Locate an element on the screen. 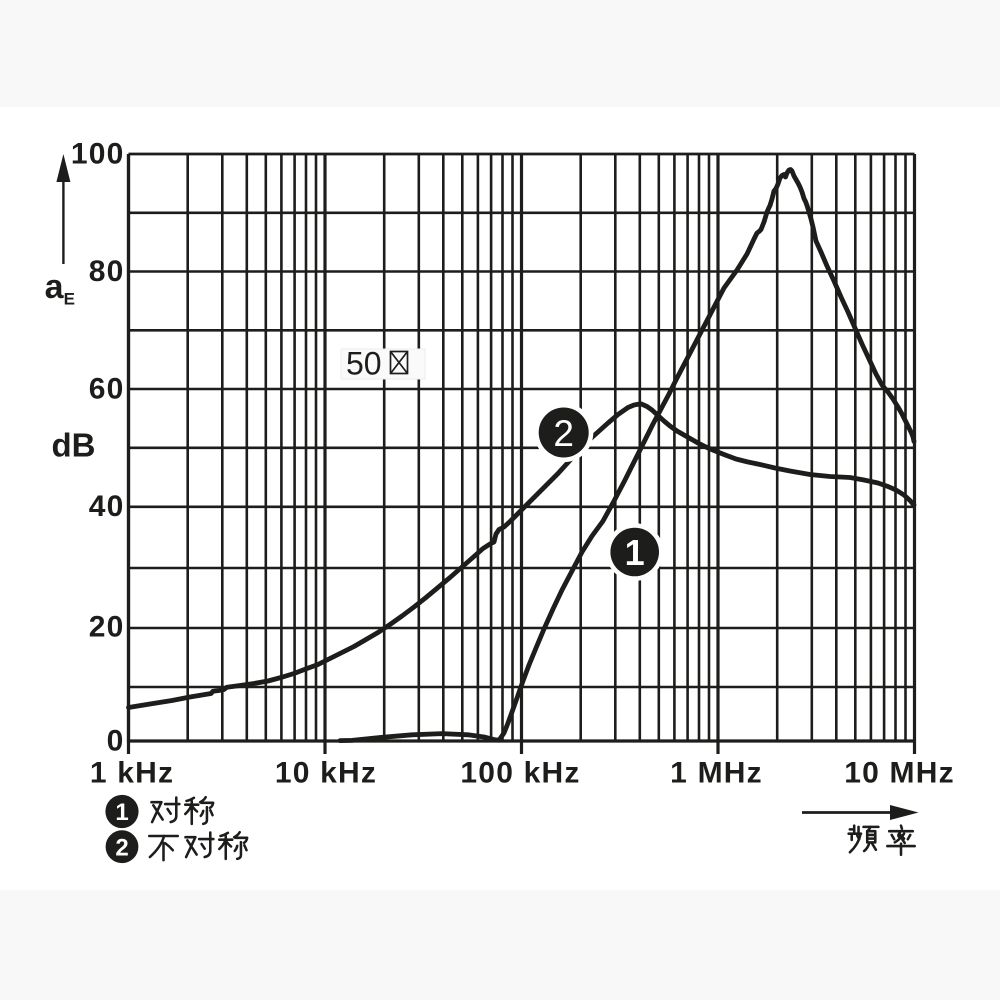  svg-text: 20 is located at coordinates (107, 627).